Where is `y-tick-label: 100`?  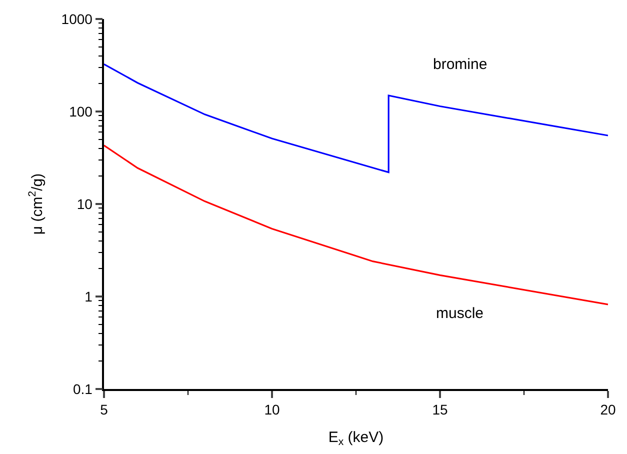 y-tick-label: 100 is located at coordinates (81, 111).